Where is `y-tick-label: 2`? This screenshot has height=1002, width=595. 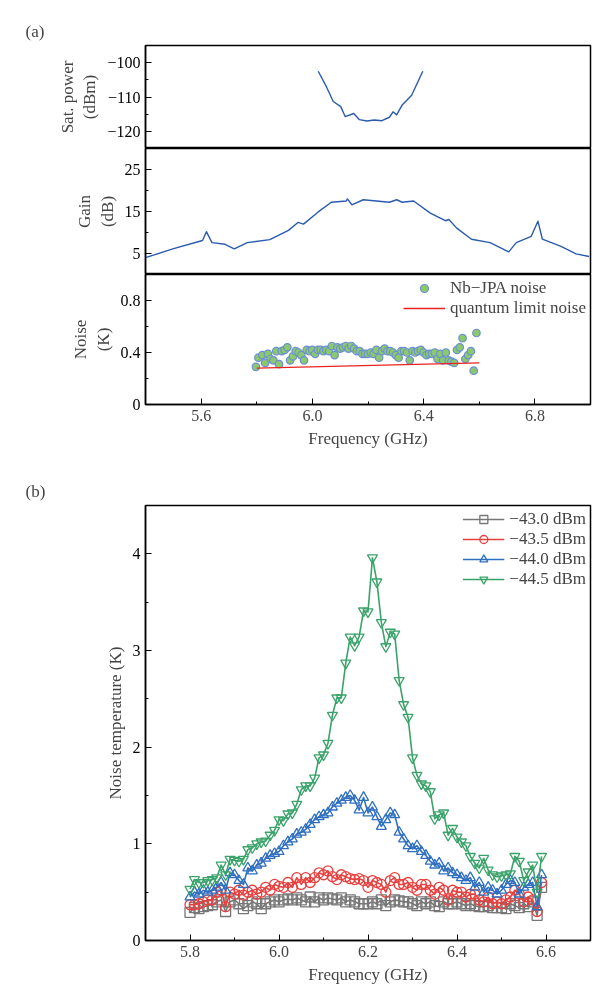 y-tick-label: 2 is located at coordinates (136, 747).